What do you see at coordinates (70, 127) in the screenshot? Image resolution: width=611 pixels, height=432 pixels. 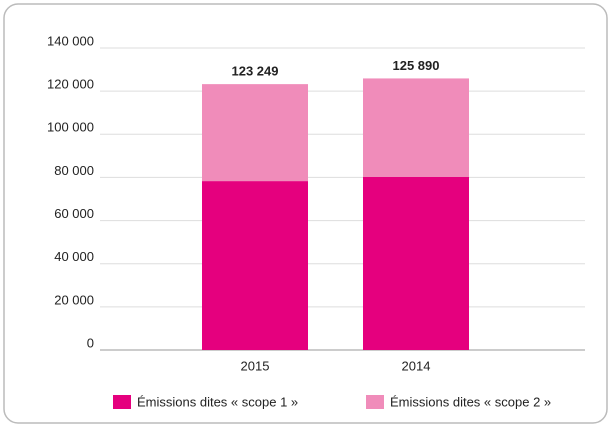 I see `y-tick-label: 100 000` at bounding box center [70, 127].